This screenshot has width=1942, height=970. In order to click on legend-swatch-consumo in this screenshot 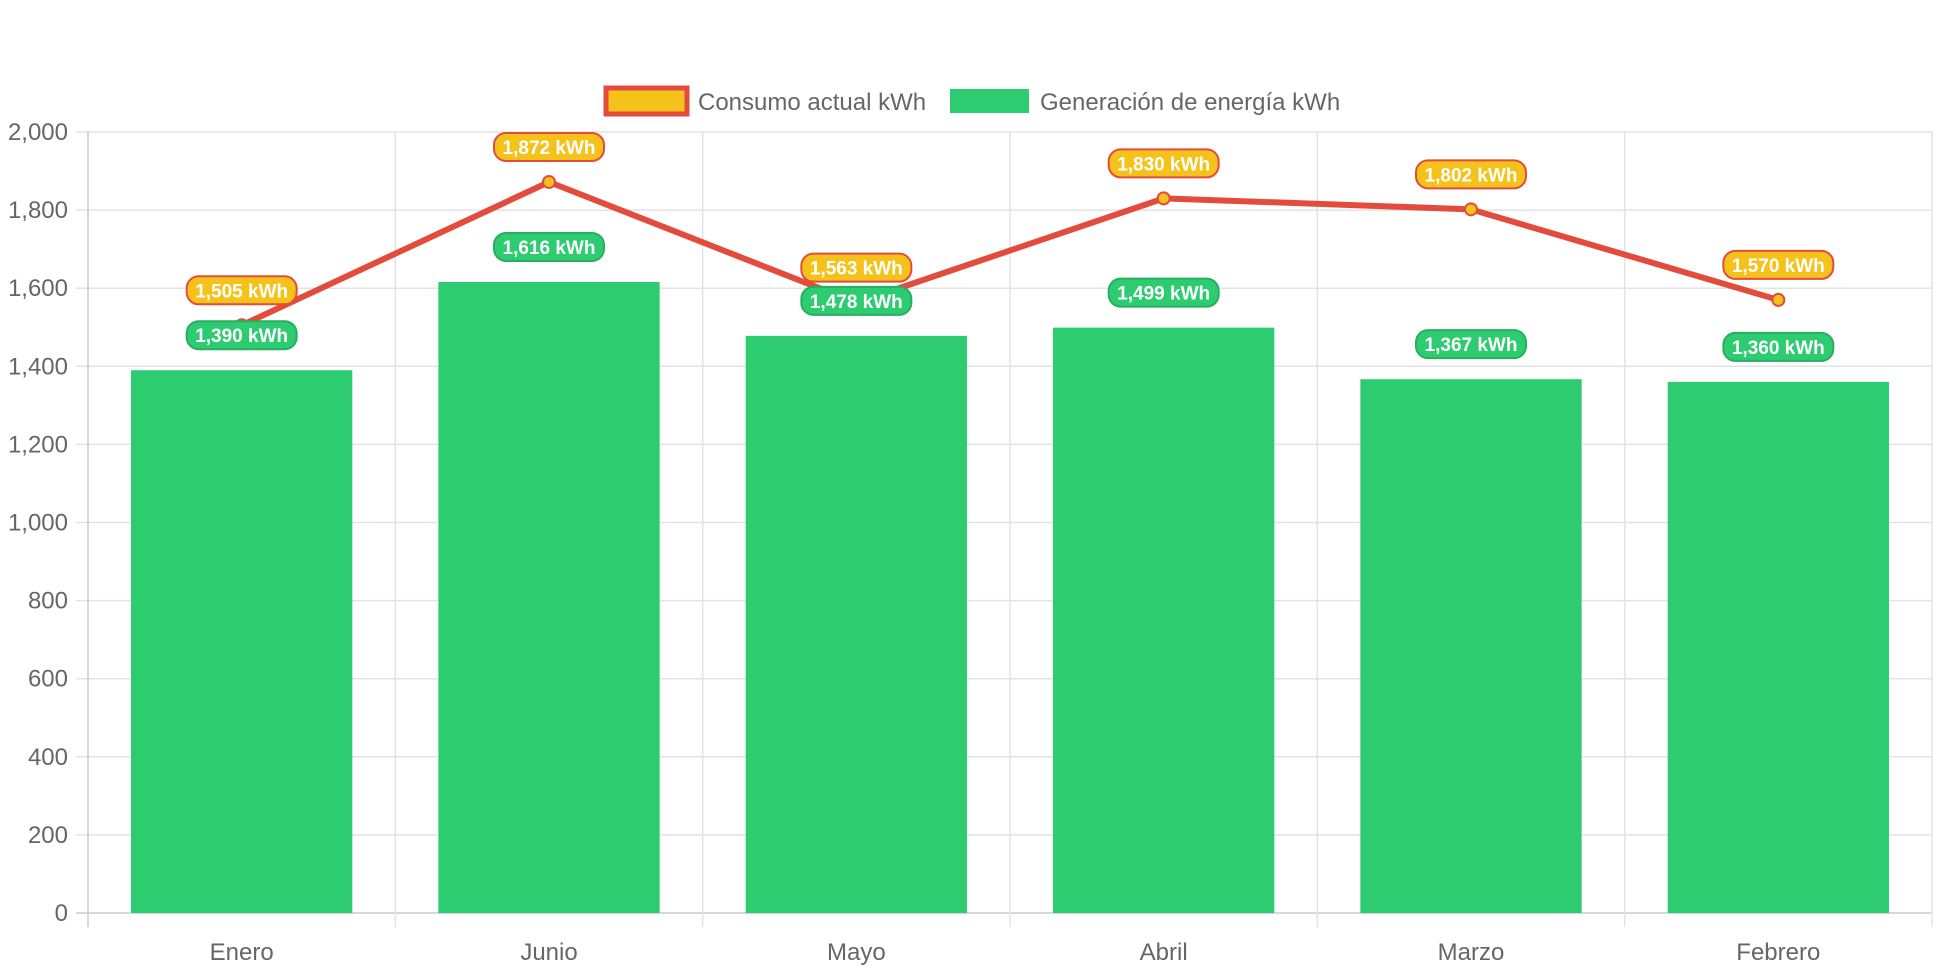, I will do `click(646, 101)`.